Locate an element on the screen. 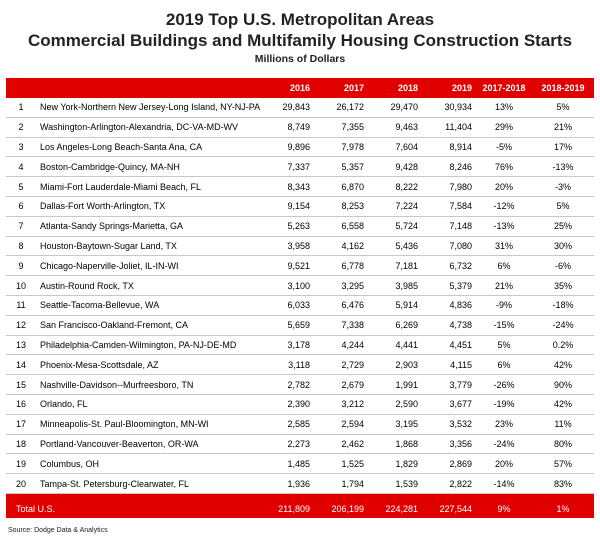  value-cell: 5,357 is located at coordinates (341, 167).